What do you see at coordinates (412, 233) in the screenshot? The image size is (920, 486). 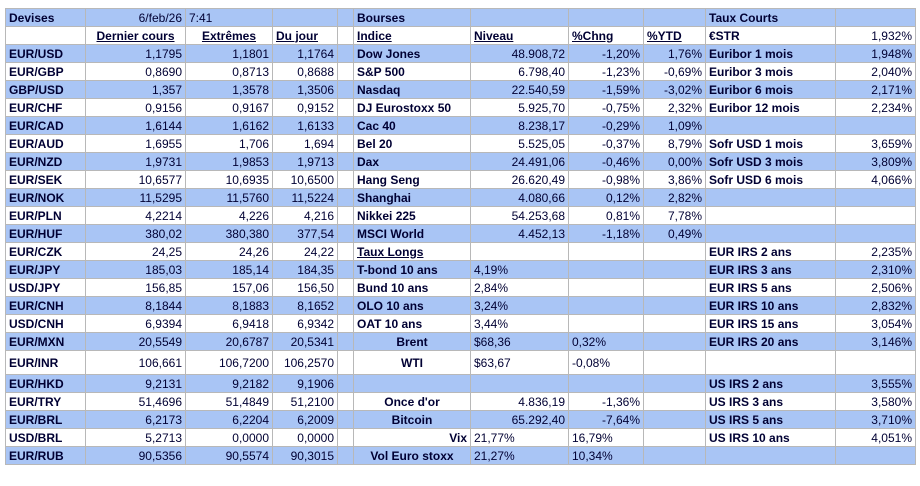 I see `cell: MSCI World` at bounding box center [412, 233].